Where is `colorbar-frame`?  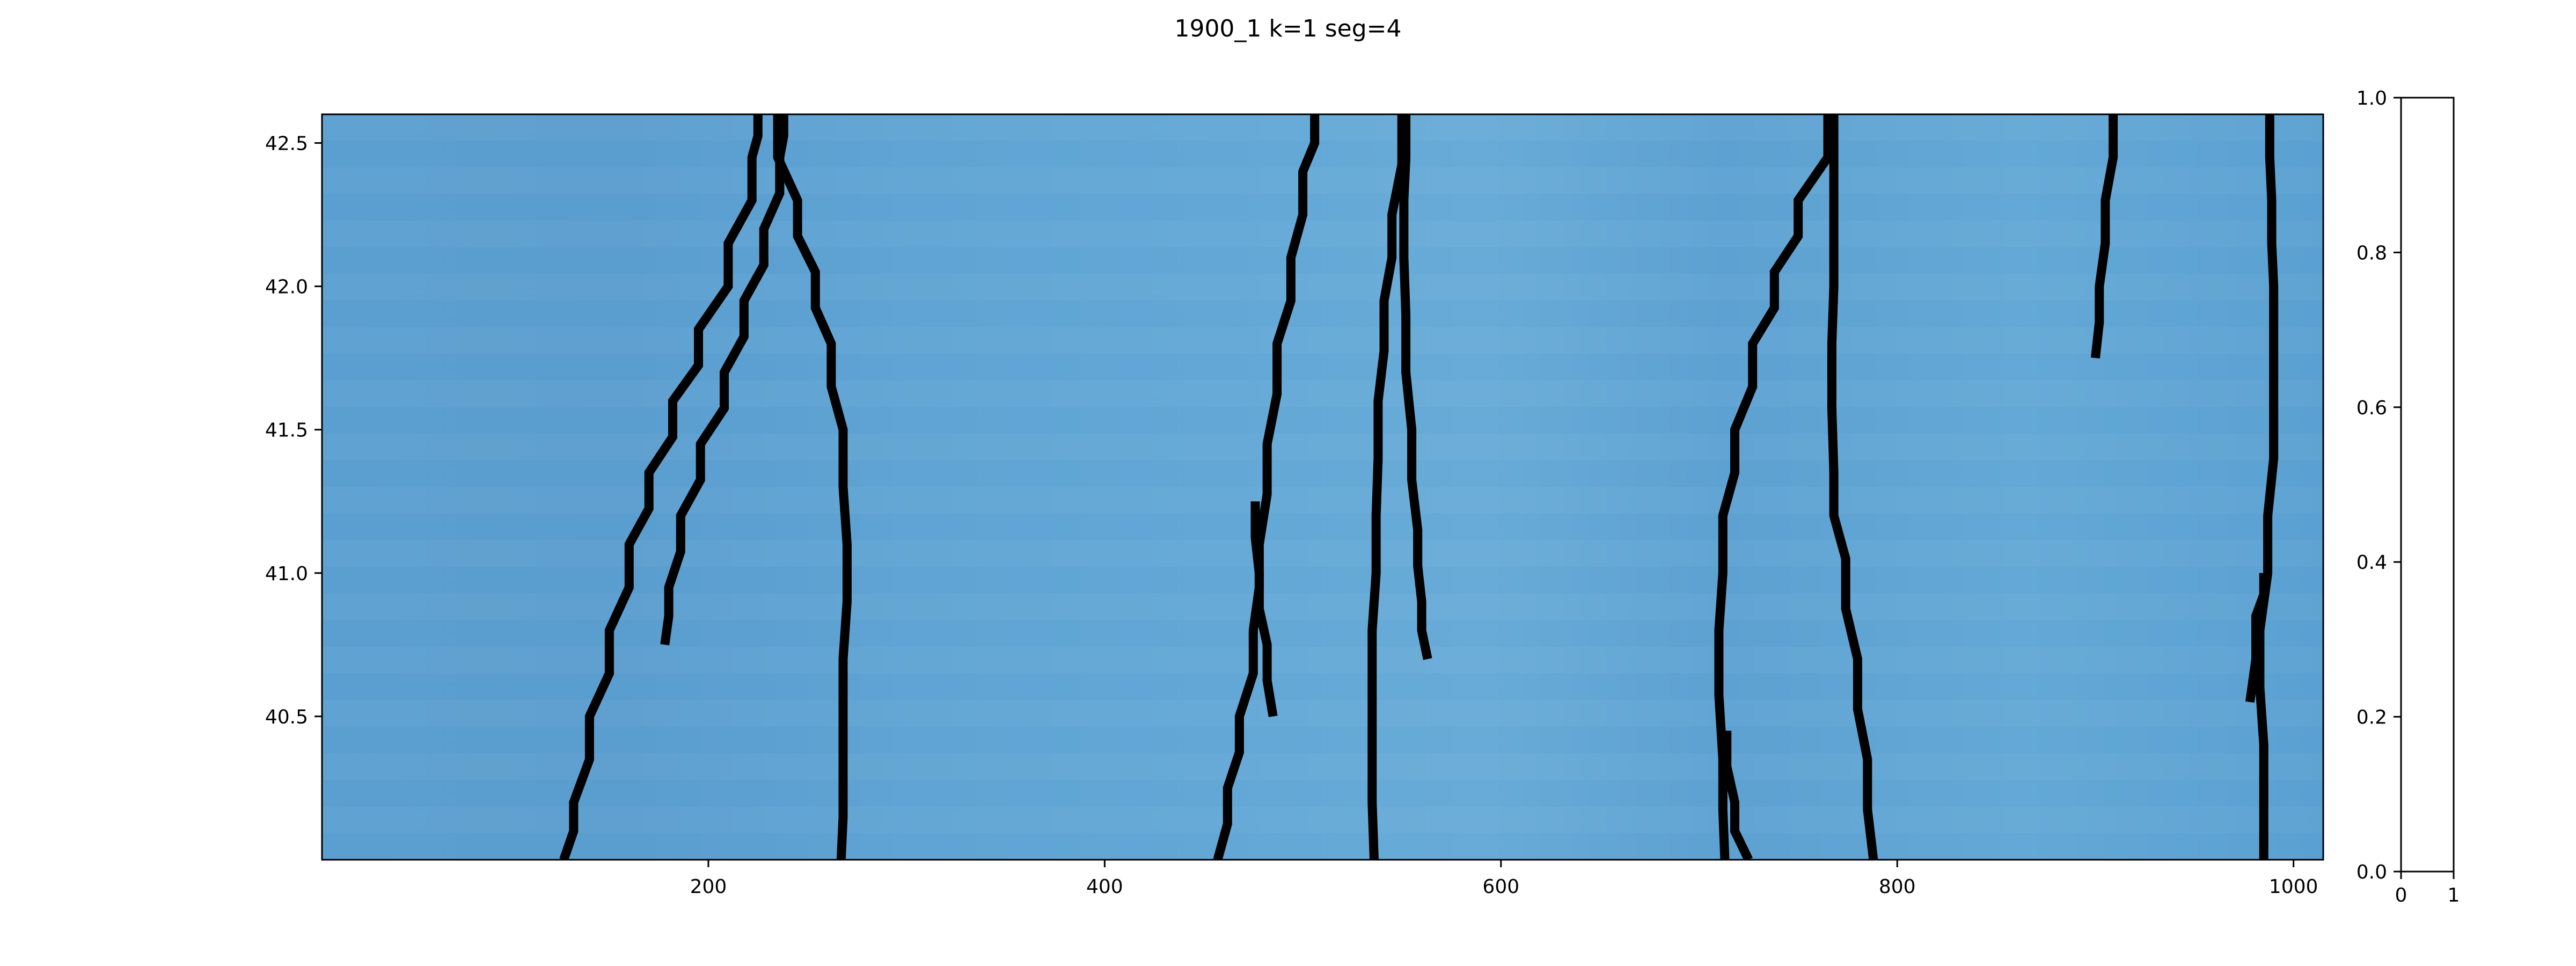 colorbar-frame is located at coordinates (2427, 485).